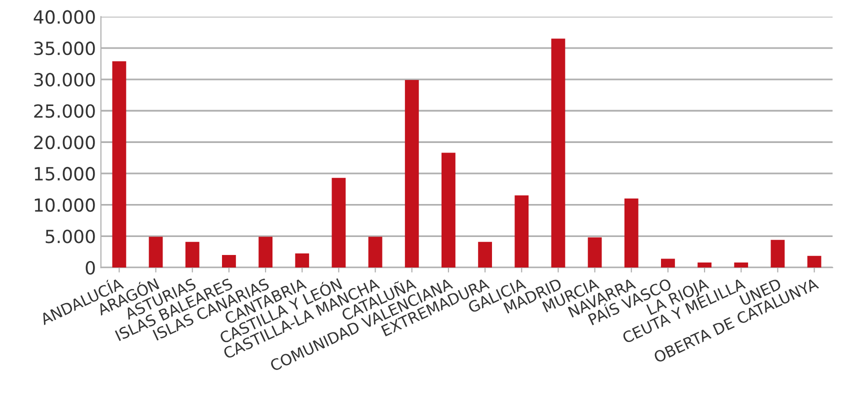 The height and width of the screenshot is (418, 841). What do you see at coordinates (64, 205) in the screenshot?
I see `y-tick-label: 10.000` at bounding box center [64, 205].